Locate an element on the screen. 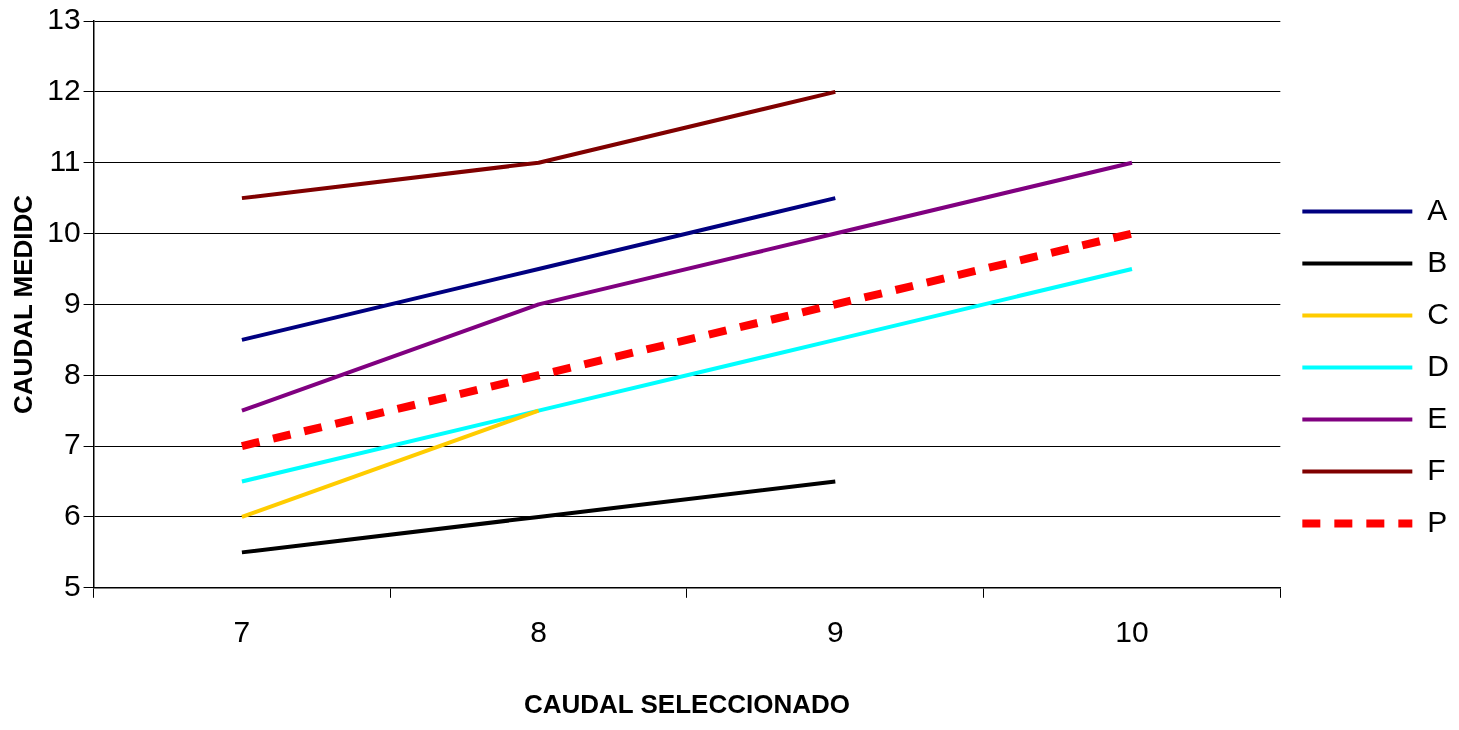  y-tick-label: 10 is located at coordinates (64, 231).